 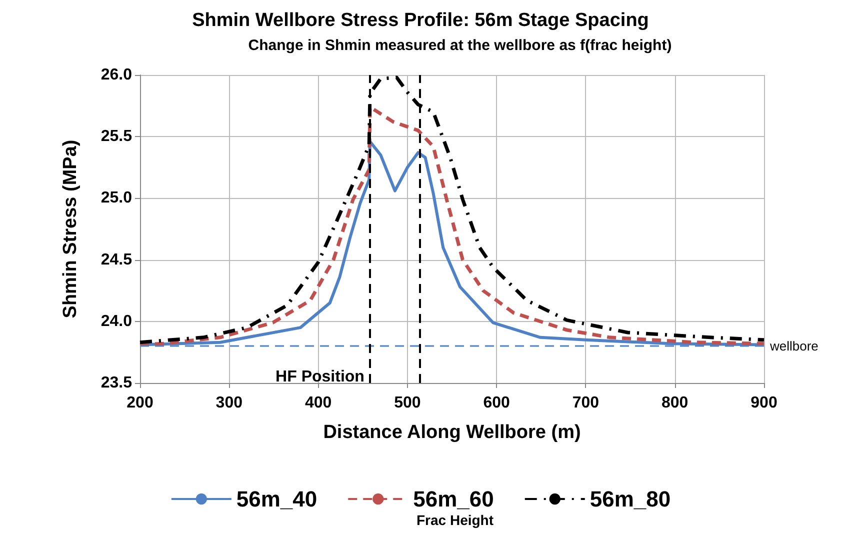 What do you see at coordinates (116, 321) in the screenshot?
I see `y-tick-label: 24.0` at bounding box center [116, 321].